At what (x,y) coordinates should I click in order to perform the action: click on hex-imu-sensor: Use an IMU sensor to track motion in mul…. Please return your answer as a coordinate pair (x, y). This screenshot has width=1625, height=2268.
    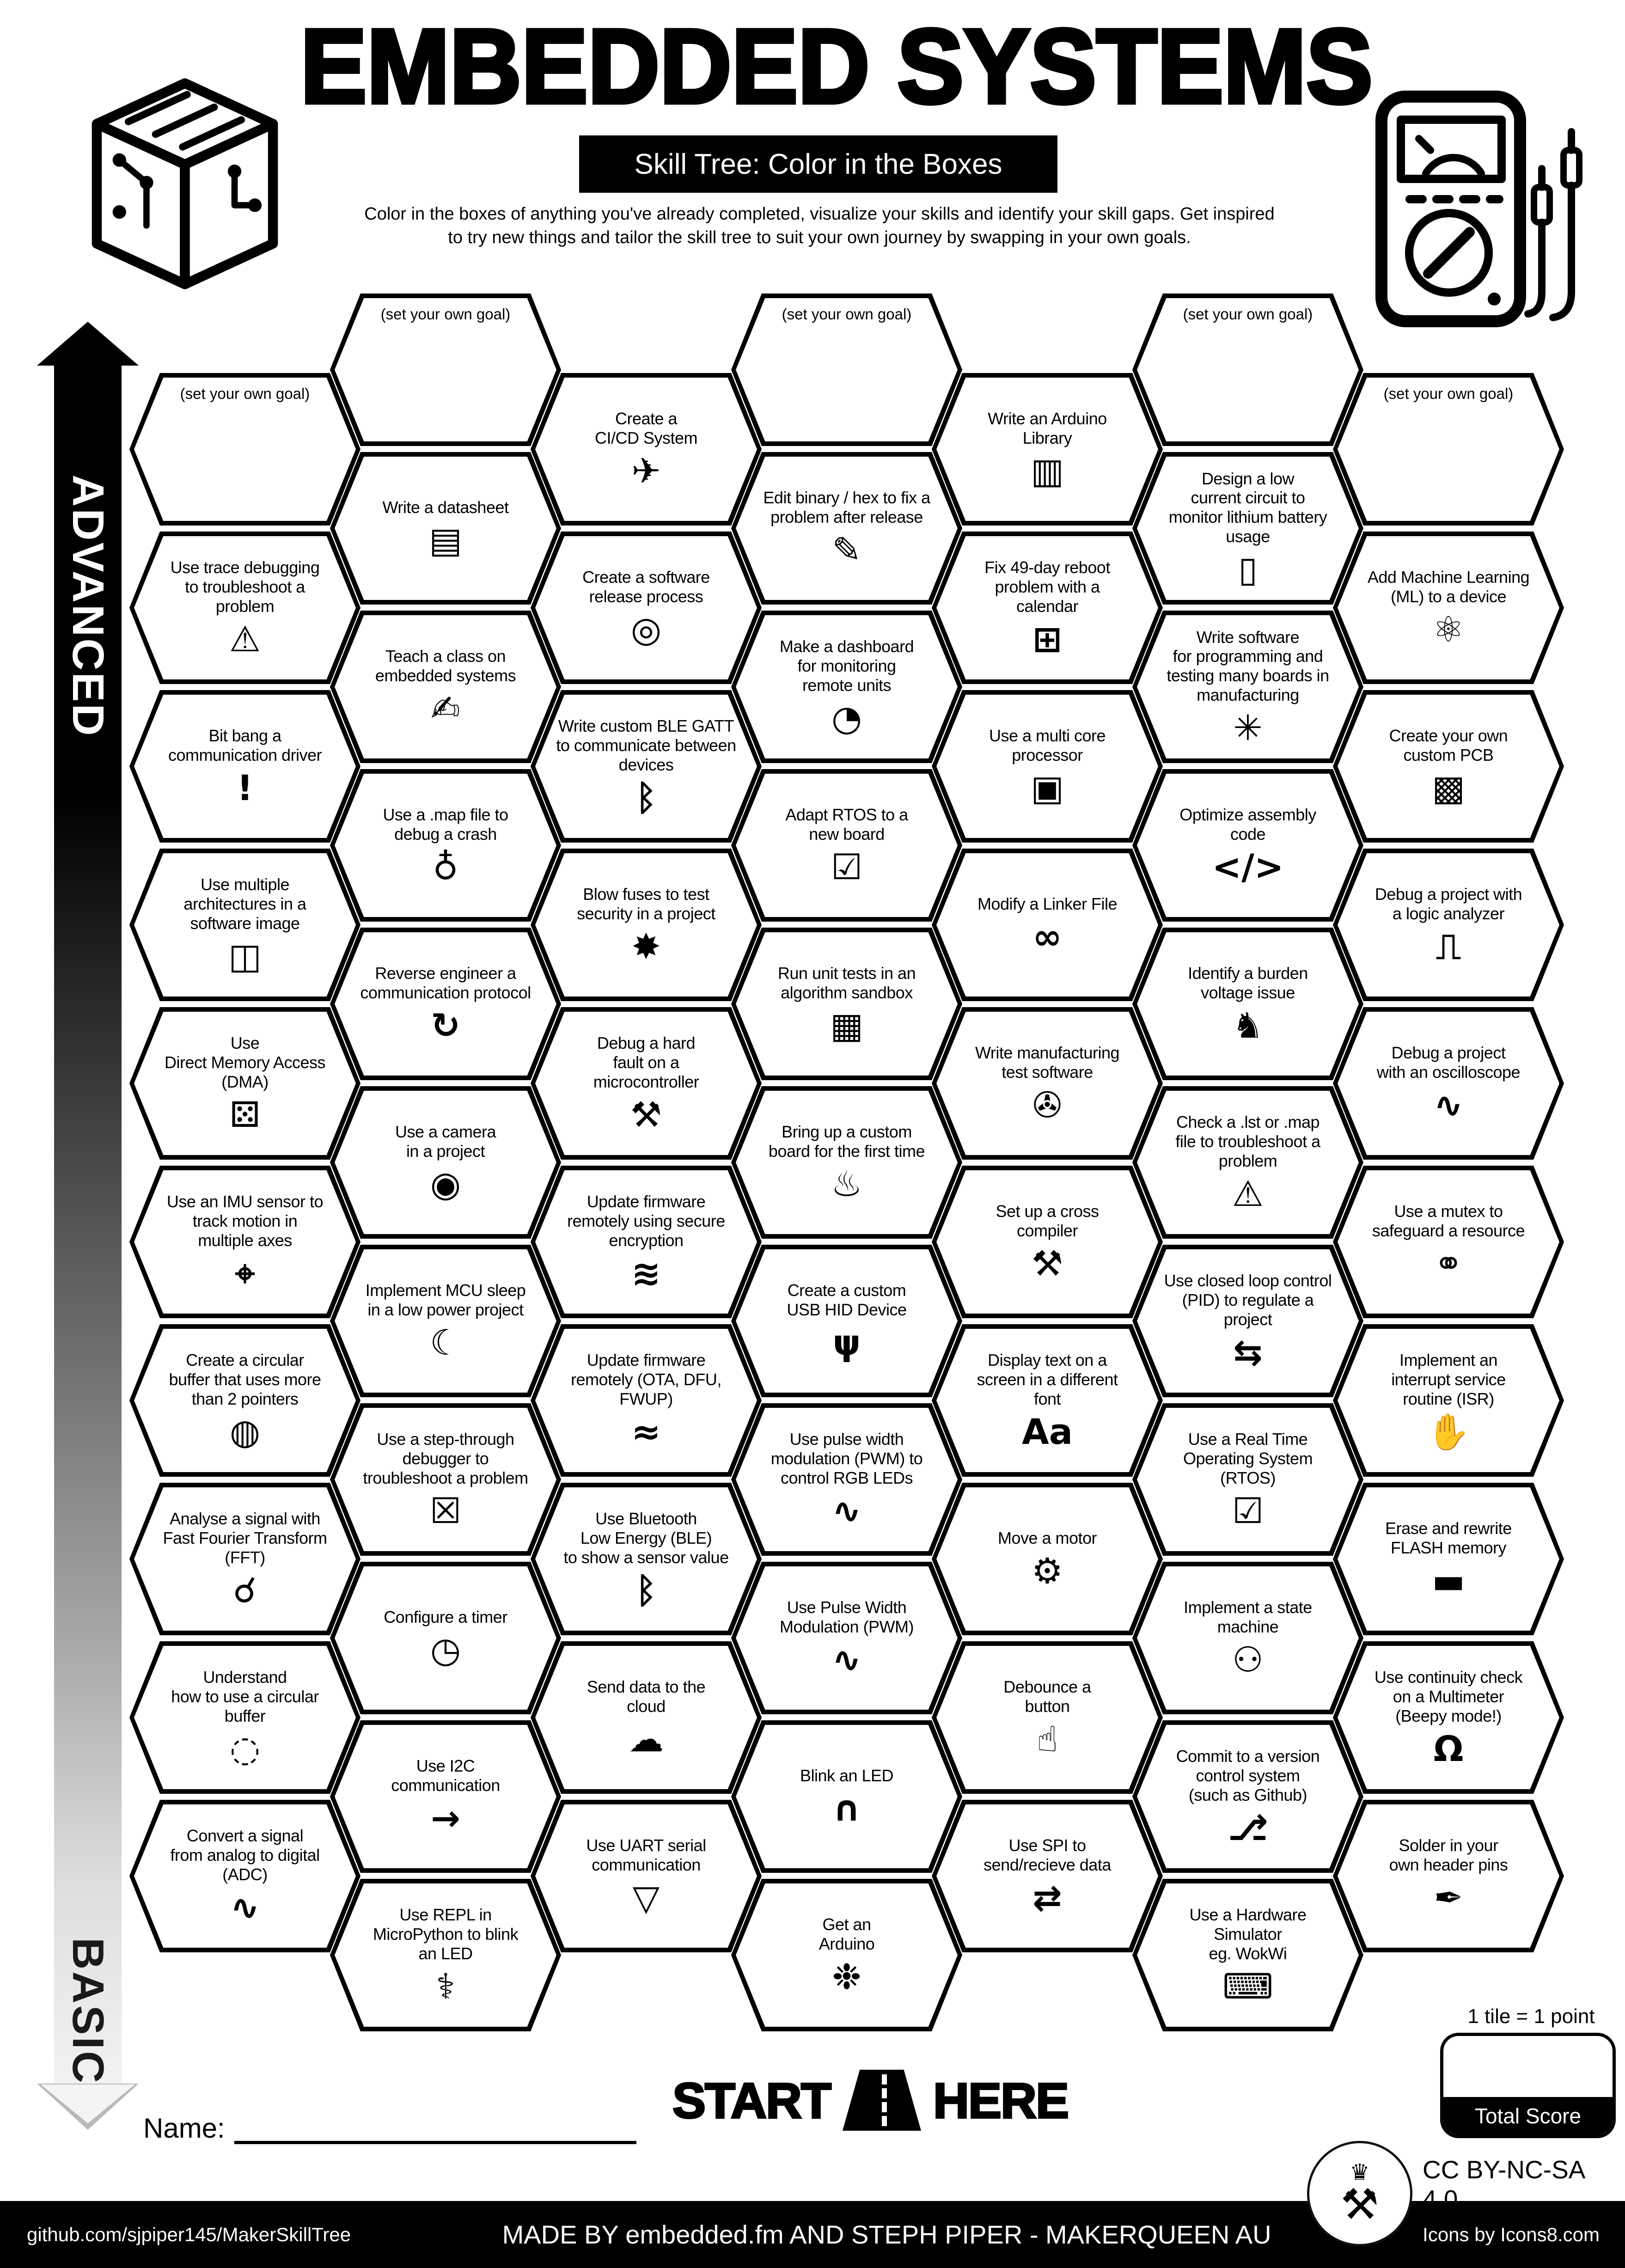
    Looking at the image, I should click on (245, 1242).